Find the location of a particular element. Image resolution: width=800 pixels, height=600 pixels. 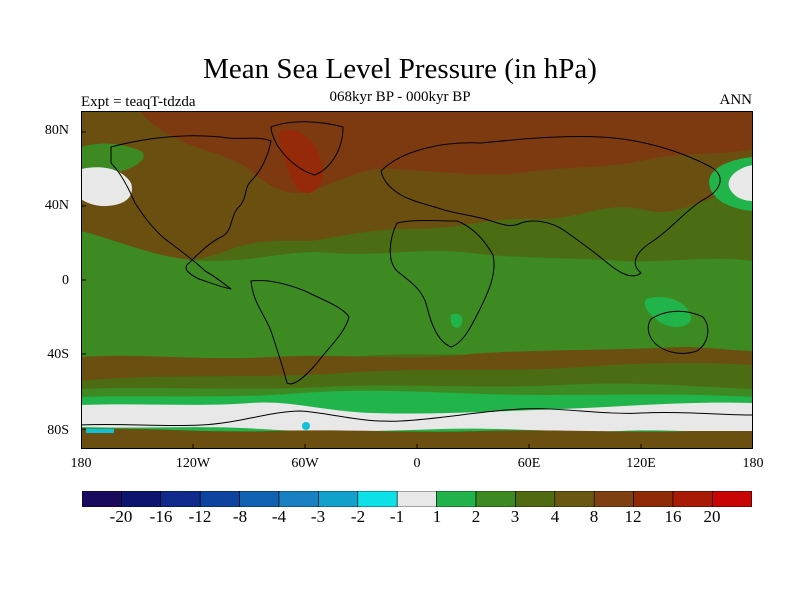

field-cyan-speck is located at coordinates (306, 426).